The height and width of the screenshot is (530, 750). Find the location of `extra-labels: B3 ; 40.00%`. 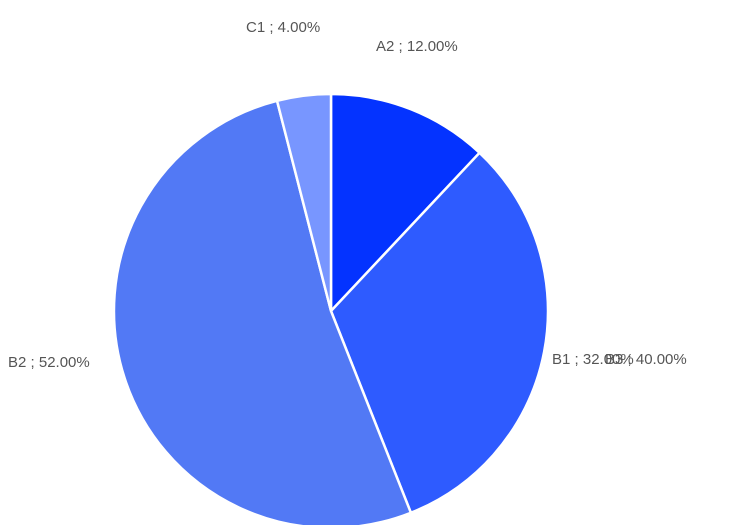

extra-labels: B3 ; 40.00% is located at coordinates (646, 359).